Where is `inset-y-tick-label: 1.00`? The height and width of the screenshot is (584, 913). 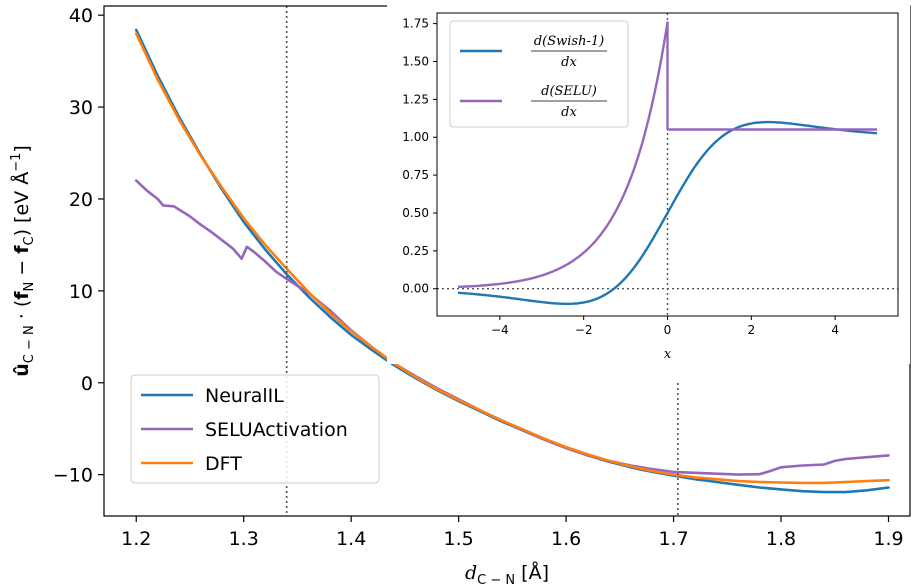 inset-y-tick-label: 1.00 is located at coordinates (415, 137).